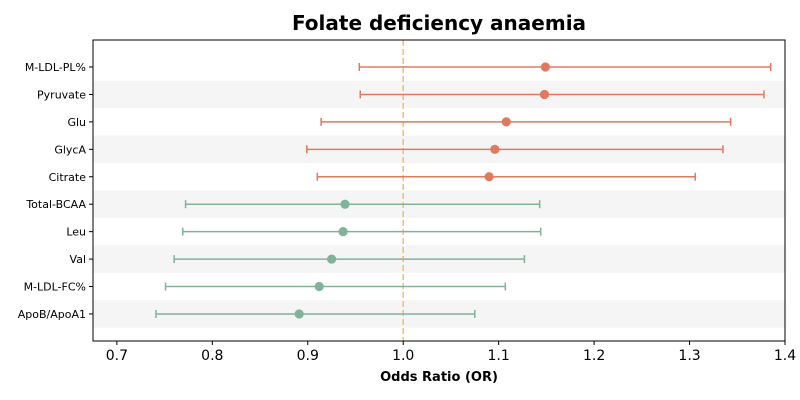  I want to click on x-axis: 0.7 0.8 0.9 1.0 1.1 1.2 1.3 1.4, so click(451, 352).